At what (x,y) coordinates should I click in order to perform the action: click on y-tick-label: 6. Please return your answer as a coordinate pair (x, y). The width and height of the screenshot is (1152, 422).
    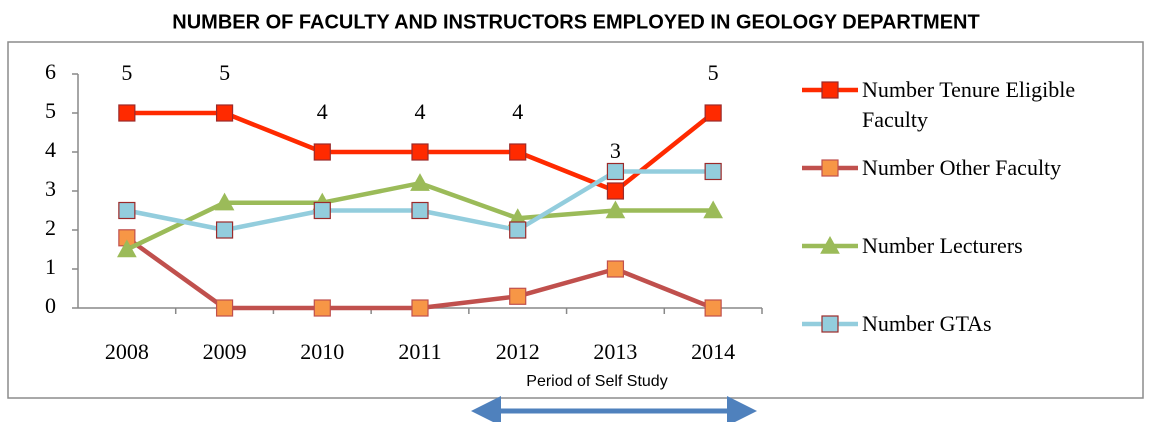
    Looking at the image, I should click on (50, 71).